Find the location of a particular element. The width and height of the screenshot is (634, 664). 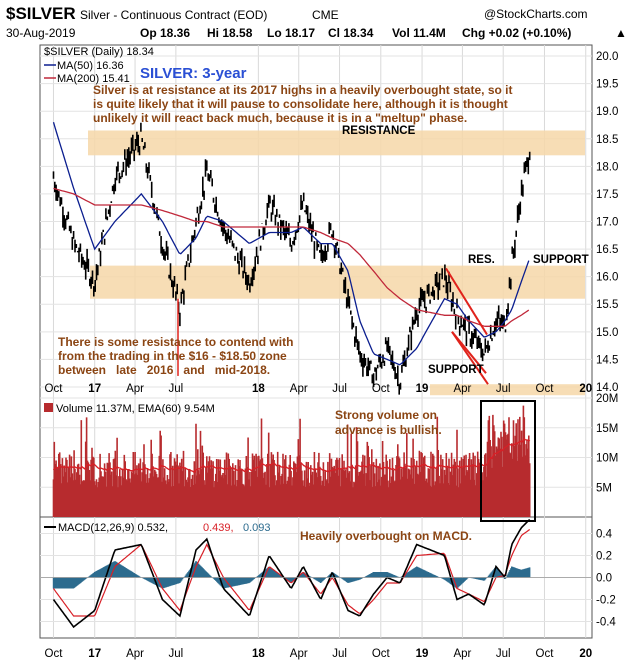

resistance-trendline is located at coordinates (466, 301).